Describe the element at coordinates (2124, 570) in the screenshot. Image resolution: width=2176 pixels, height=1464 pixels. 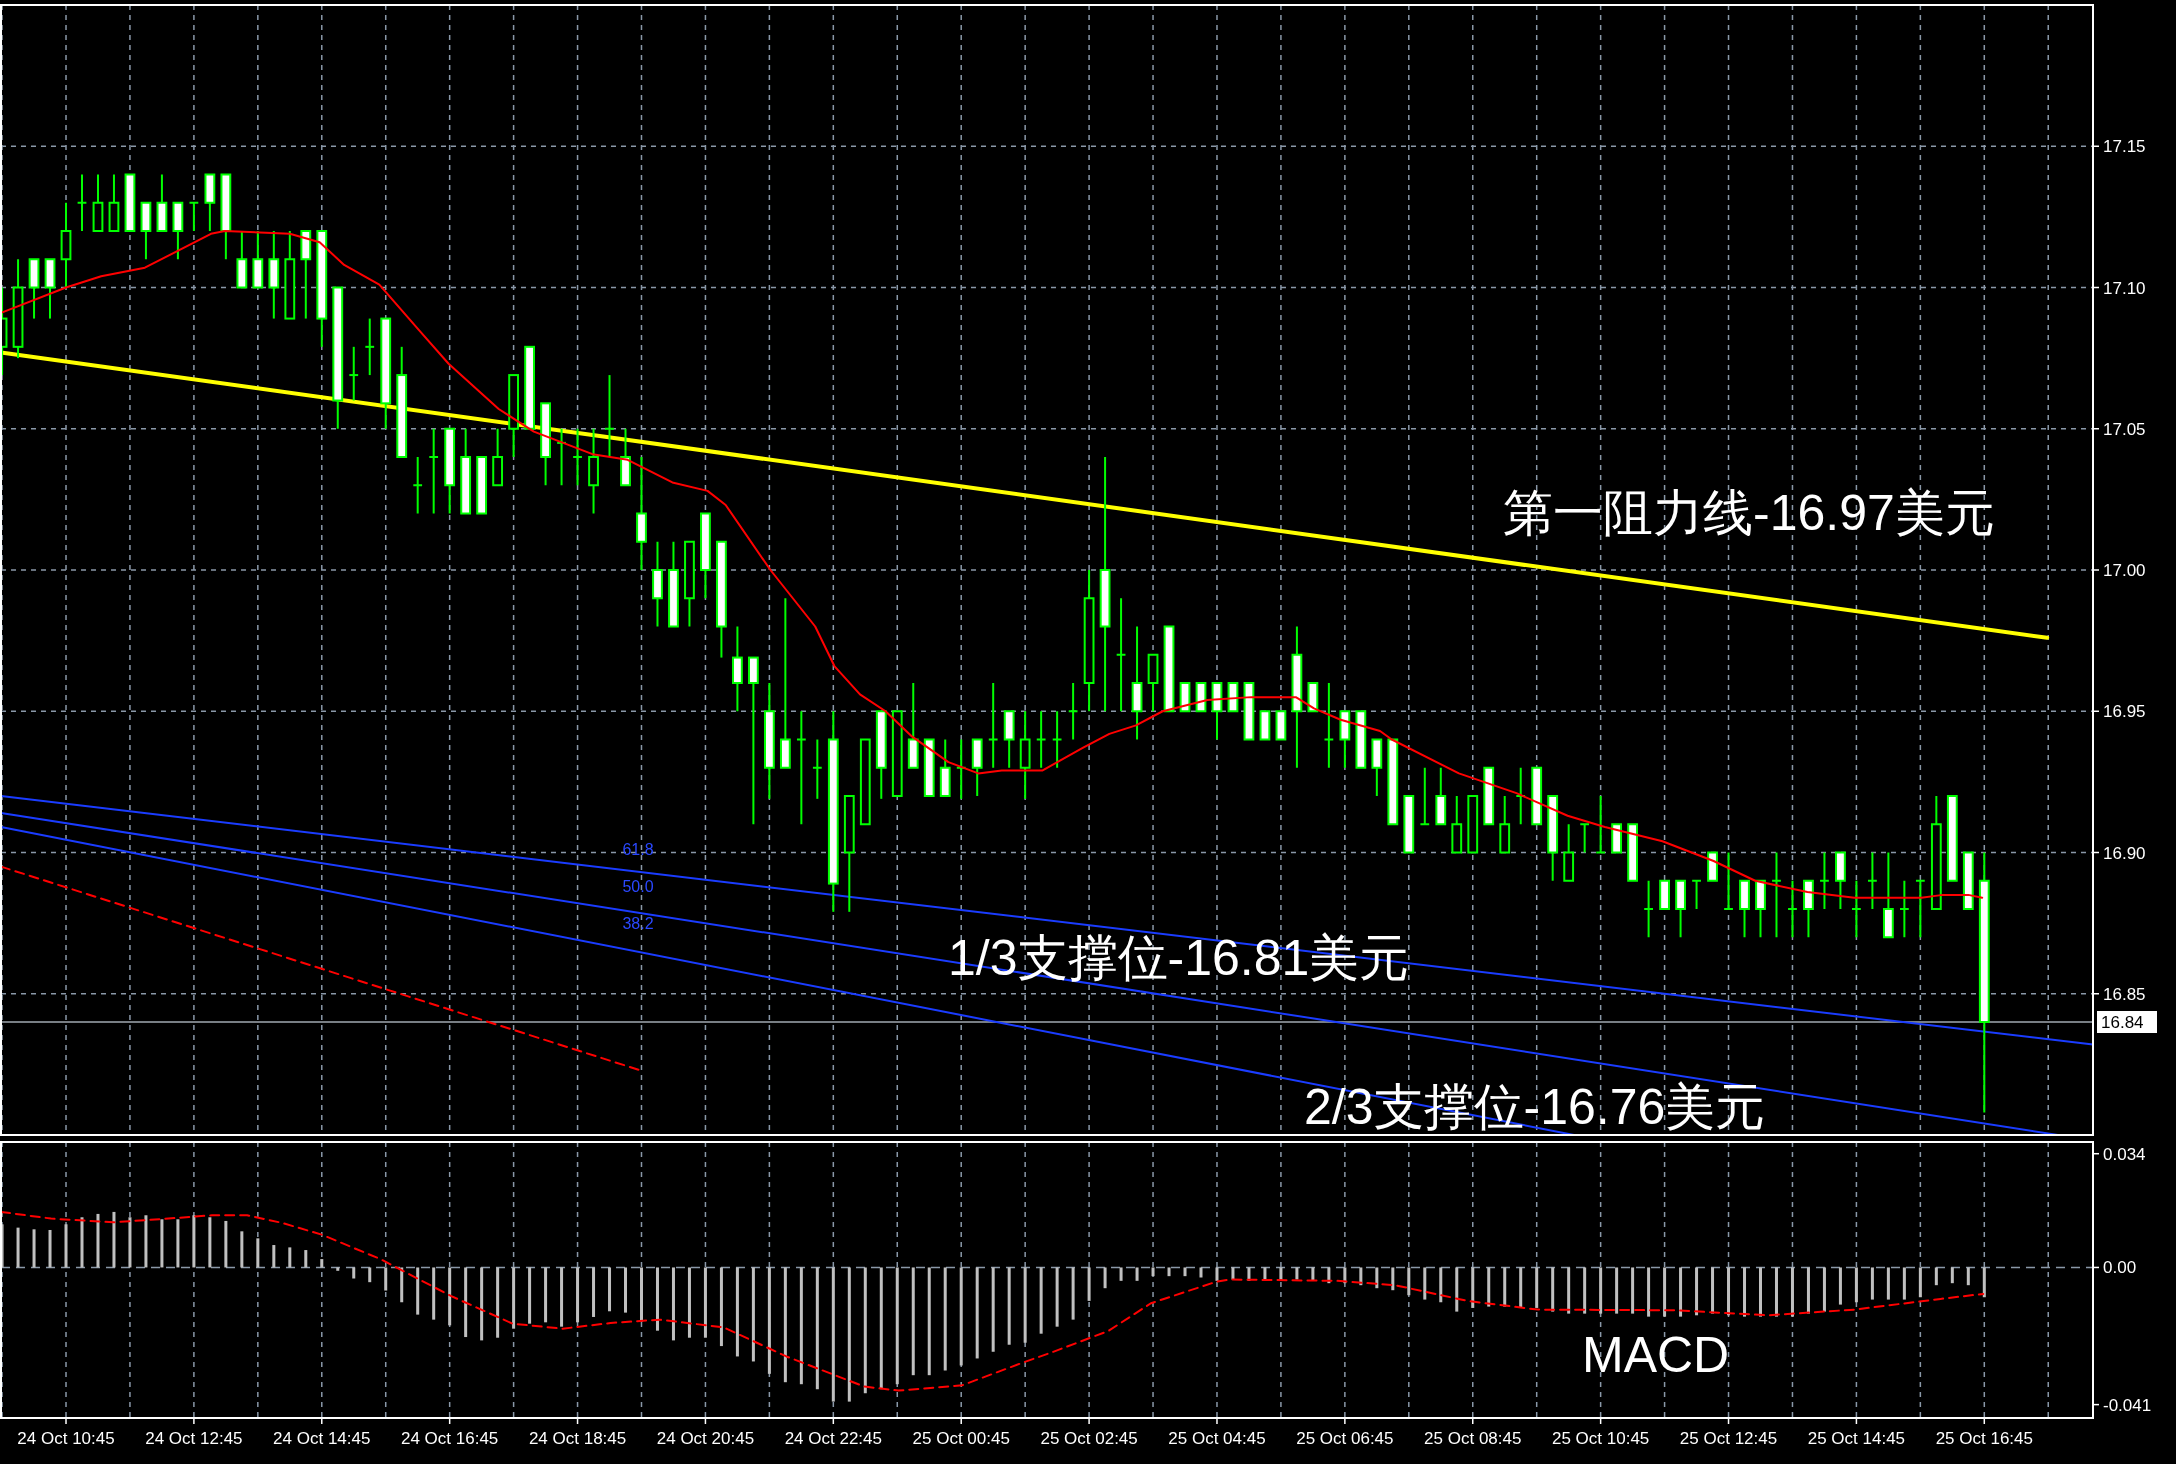
I see `y-tick-label: 17.00` at that location.